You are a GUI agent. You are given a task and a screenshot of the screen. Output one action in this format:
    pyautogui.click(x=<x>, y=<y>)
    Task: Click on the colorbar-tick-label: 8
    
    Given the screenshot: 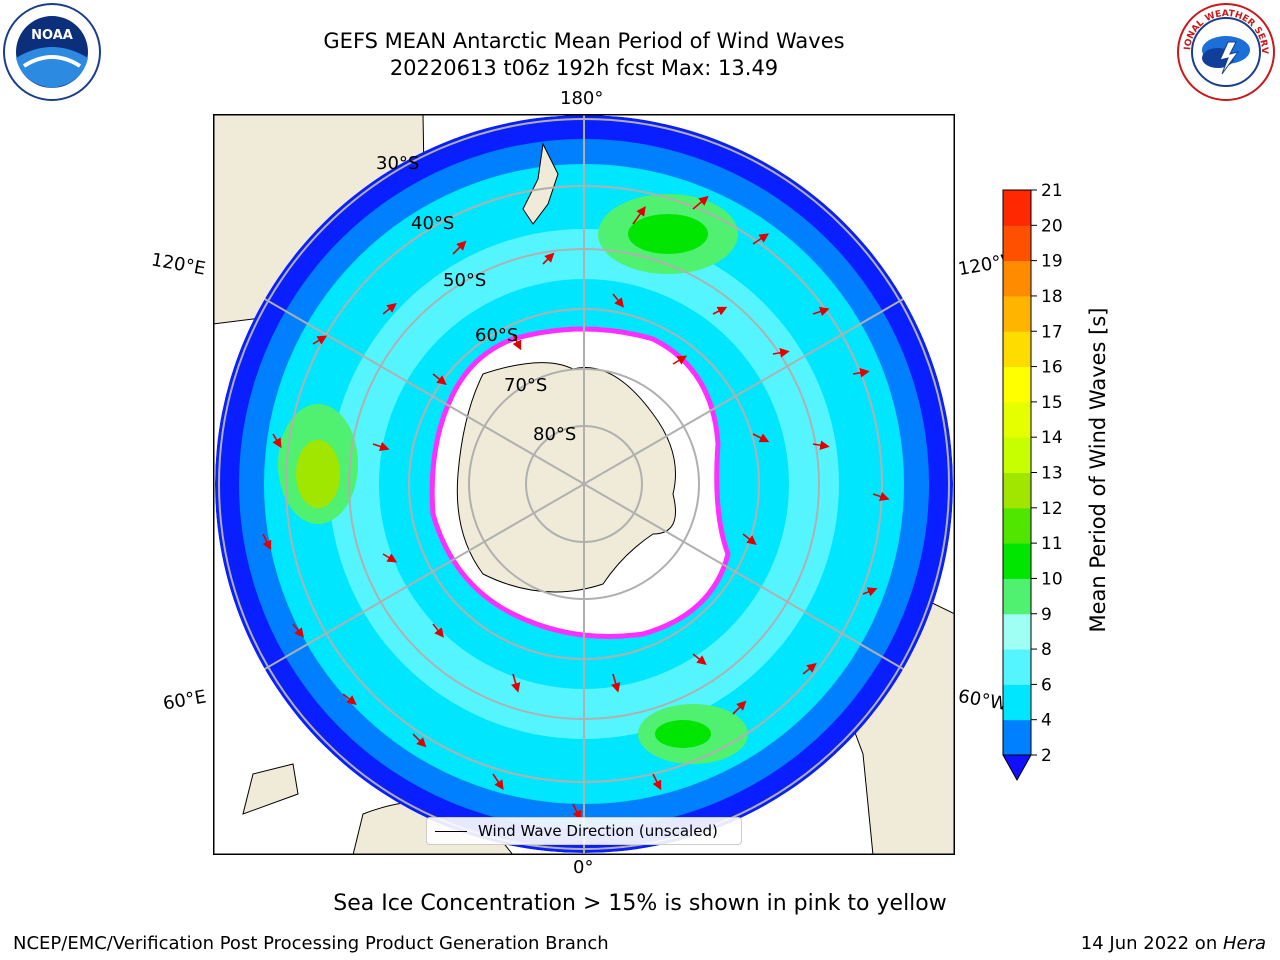 What is the action you would take?
    pyautogui.click(x=1046, y=650)
    